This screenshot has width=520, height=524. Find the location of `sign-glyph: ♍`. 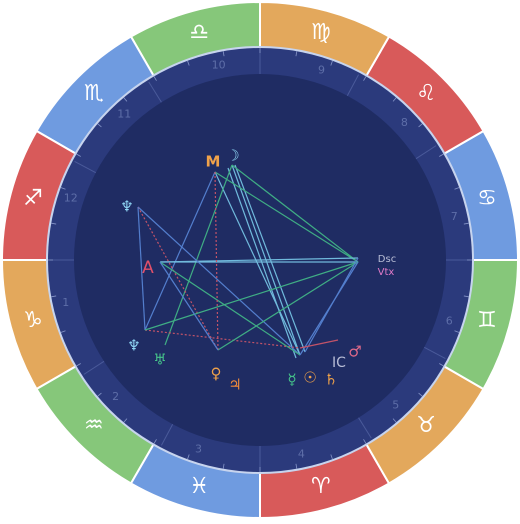

sign-glyph: ♍ is located at coordinates (321, 32).